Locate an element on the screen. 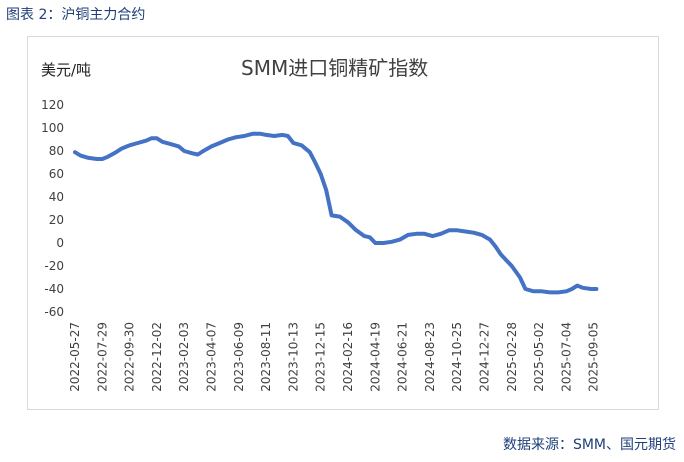 Image resolution: width=684 pixels, height=462 pixels. x-tick-label: 2023-02-03 is located at coordinates (184, 357).